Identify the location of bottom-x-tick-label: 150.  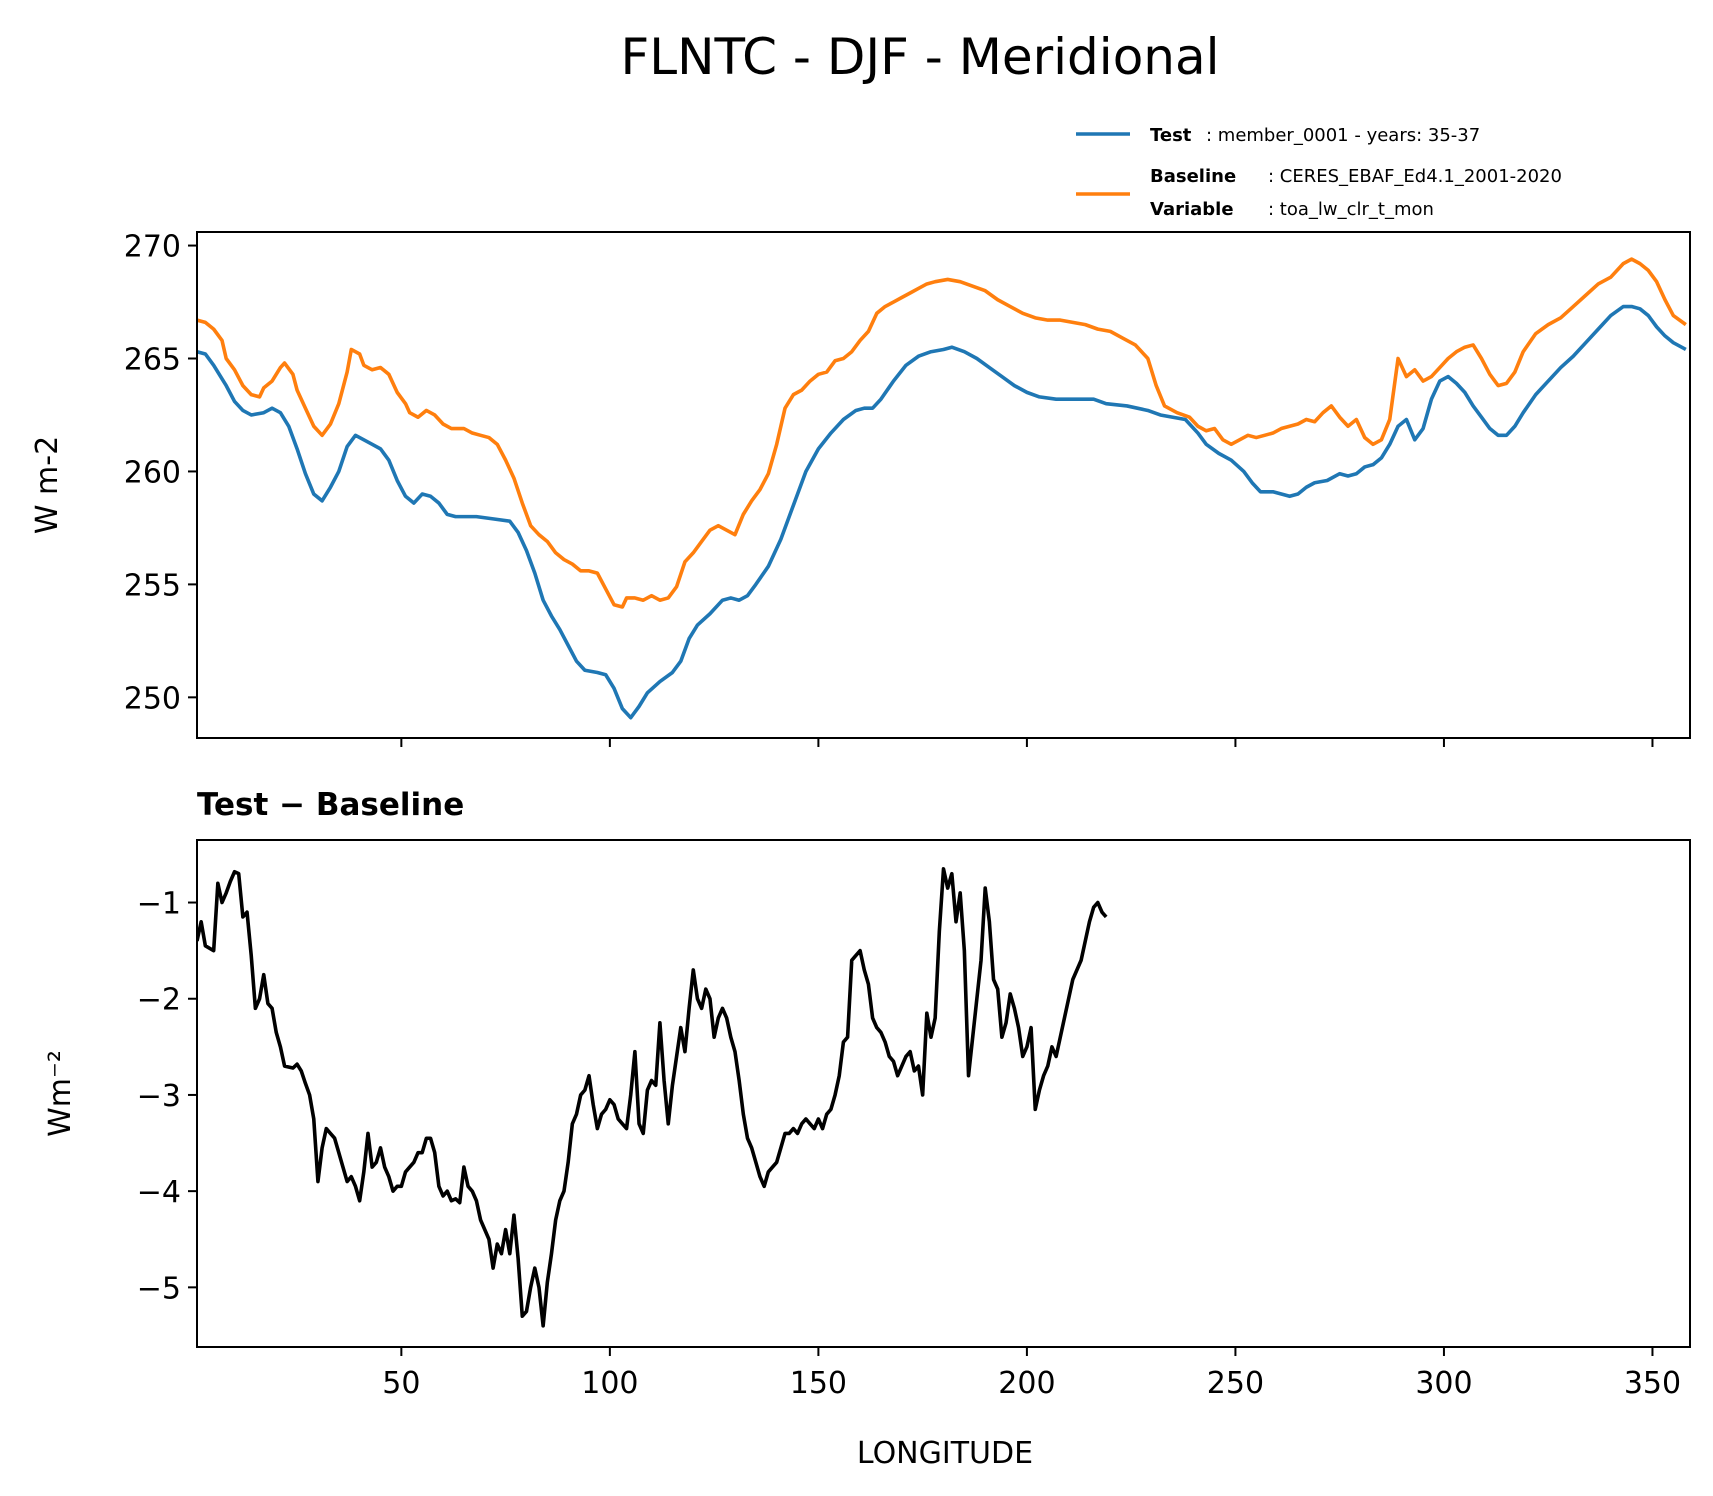
(818, 1383).